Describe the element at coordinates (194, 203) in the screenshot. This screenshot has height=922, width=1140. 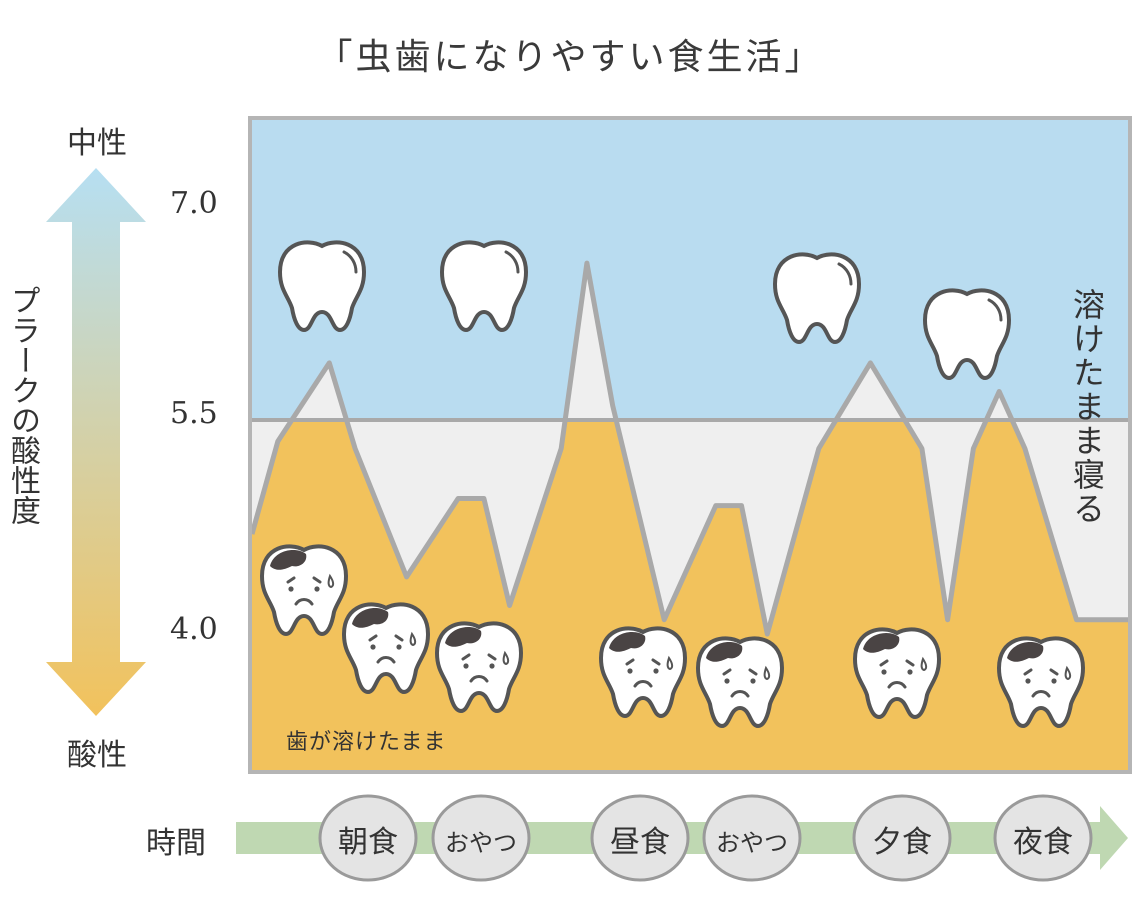
I see `tick-7-0: 7.0` at that location.